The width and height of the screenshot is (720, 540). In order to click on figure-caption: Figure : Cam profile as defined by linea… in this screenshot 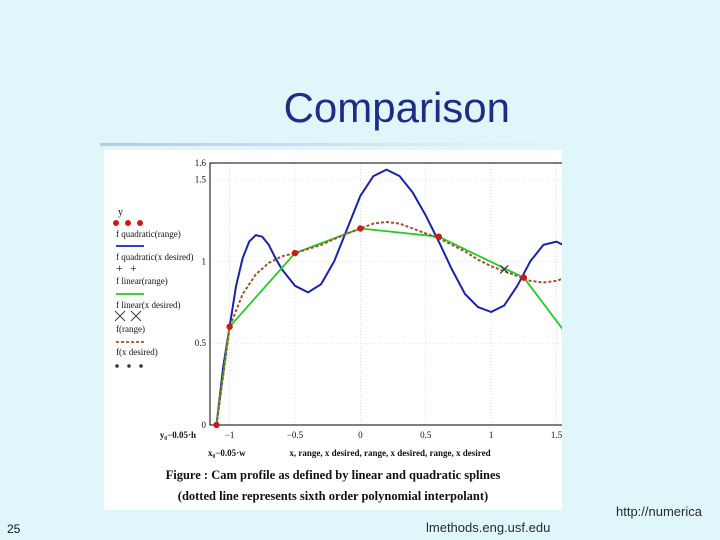, I will do `click(333, 475)`.